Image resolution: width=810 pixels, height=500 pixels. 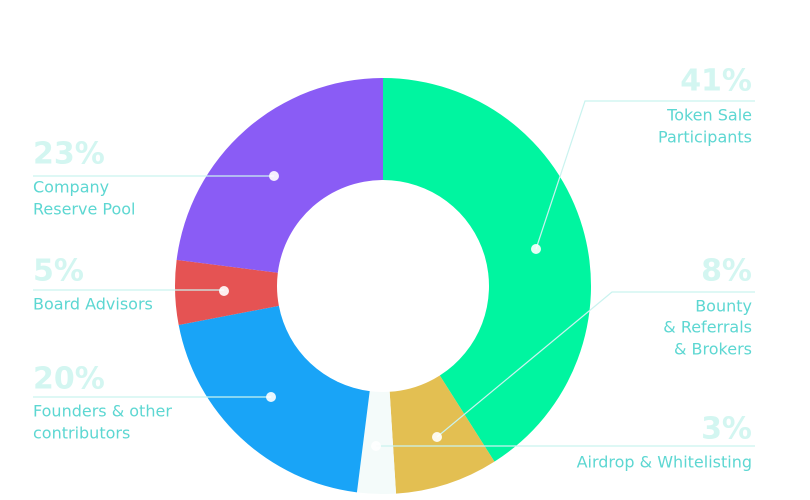 I want to click on category-label: Founders & other, so click(x=102, y=411).